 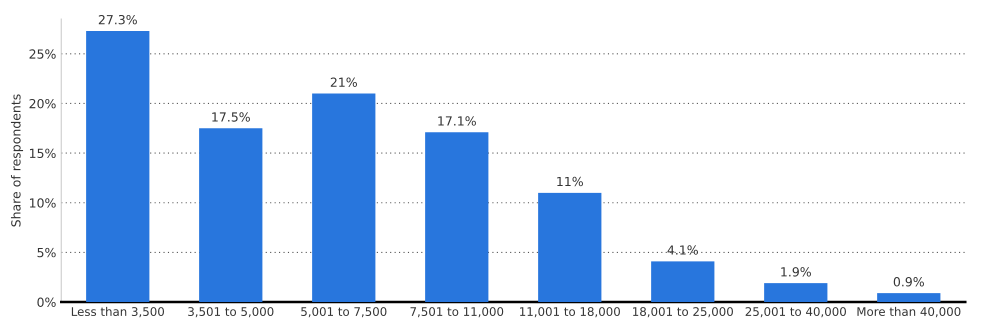 What do you see at coordinates (457, 121) in the screenshot?
I see `data-label: 17.1%` at bounding box center [457, 121].